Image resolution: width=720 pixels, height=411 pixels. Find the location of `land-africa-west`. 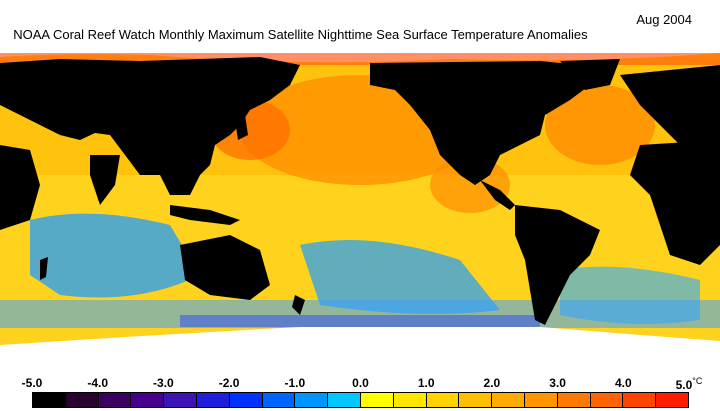

land-africa-west is located at coordinates (20, 187).